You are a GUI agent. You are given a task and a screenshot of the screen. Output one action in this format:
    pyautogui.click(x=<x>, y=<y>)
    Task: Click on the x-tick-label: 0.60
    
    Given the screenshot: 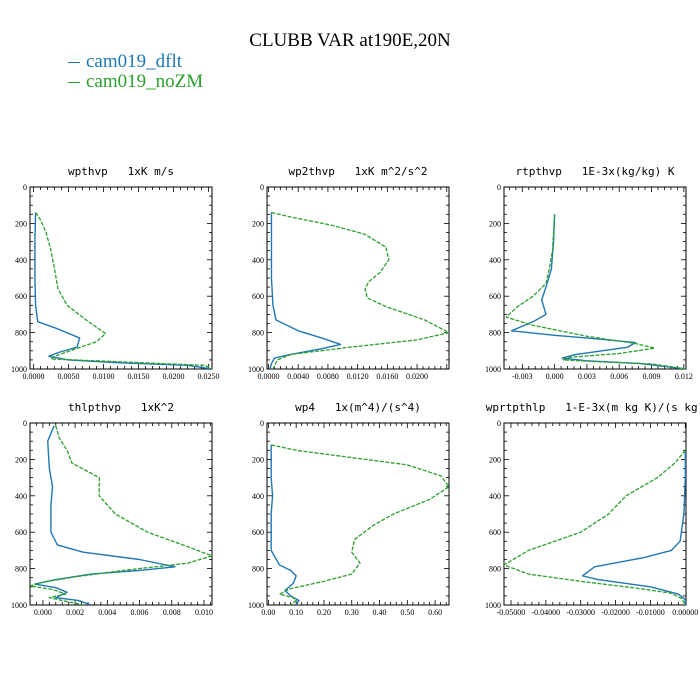 What is the action you would take?
    pyautogui.click(x=435, y=612)
    